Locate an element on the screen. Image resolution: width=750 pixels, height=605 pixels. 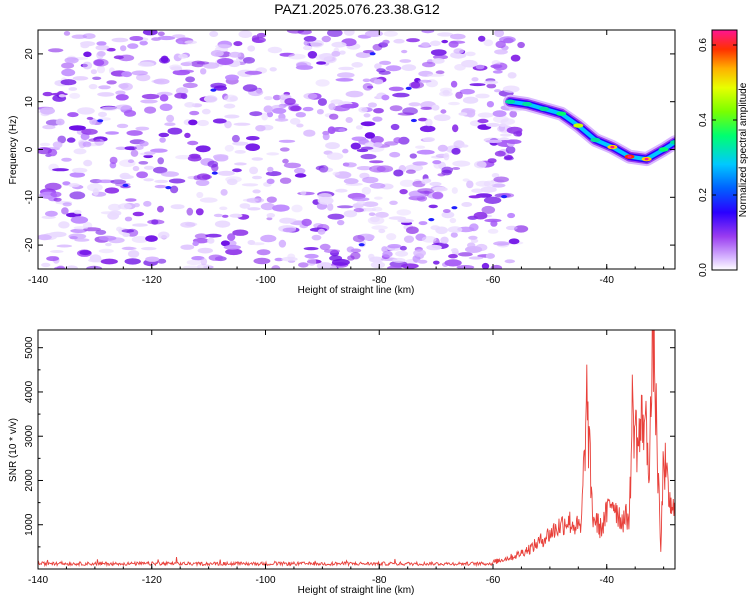
heatmap-y-tick-label: 10 is located at coordinates (29, 102).